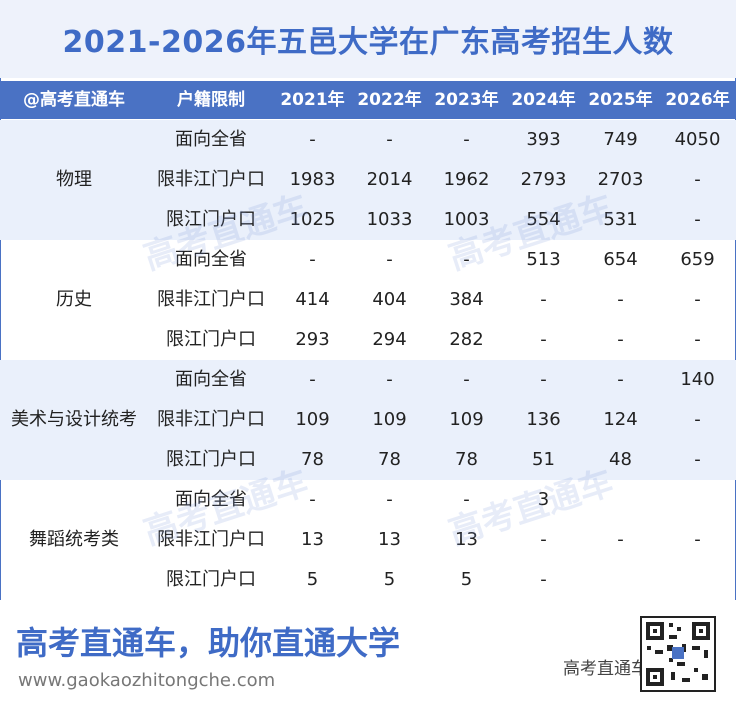  What do you see at coordinates (389, 299) in the screenshot?
I see `value-cell: 404` at bounding box center [389, 299].